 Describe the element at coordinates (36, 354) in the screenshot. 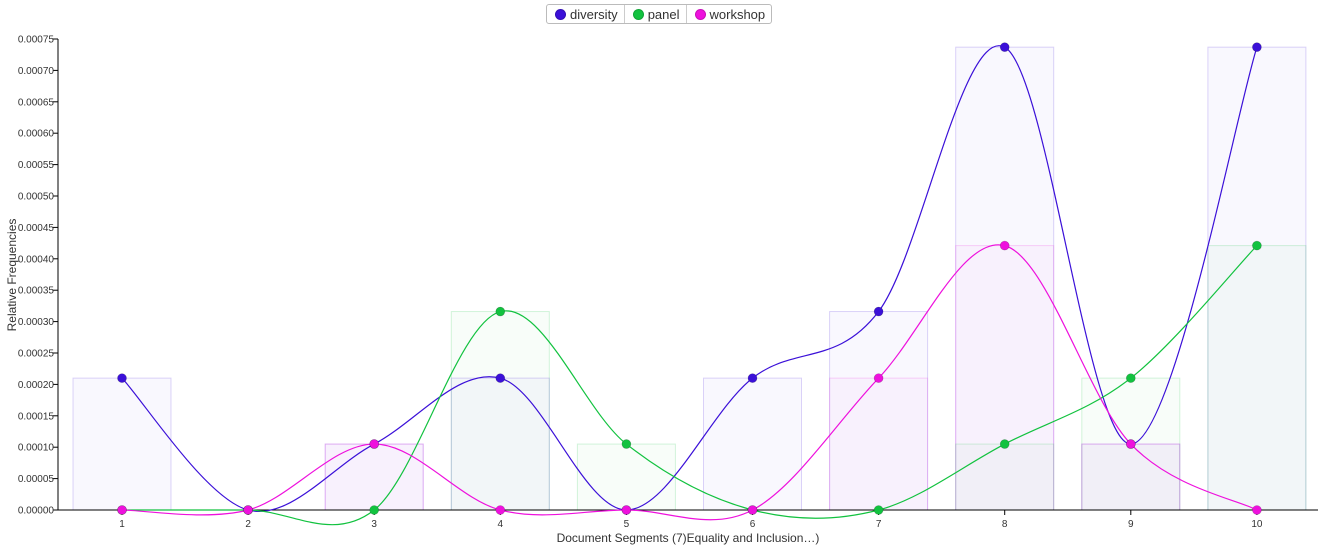

I see `y-tick-label: 0.00025` at that location.